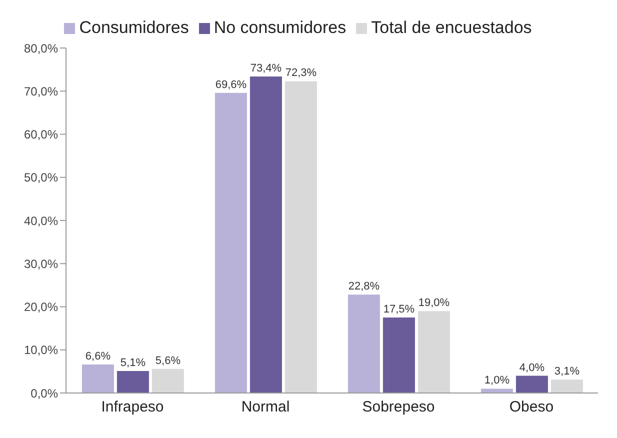 Image resolution: width=617 pixels, height=438 pixels. I want to click on data-label: 69,6%, so click(231, 84).